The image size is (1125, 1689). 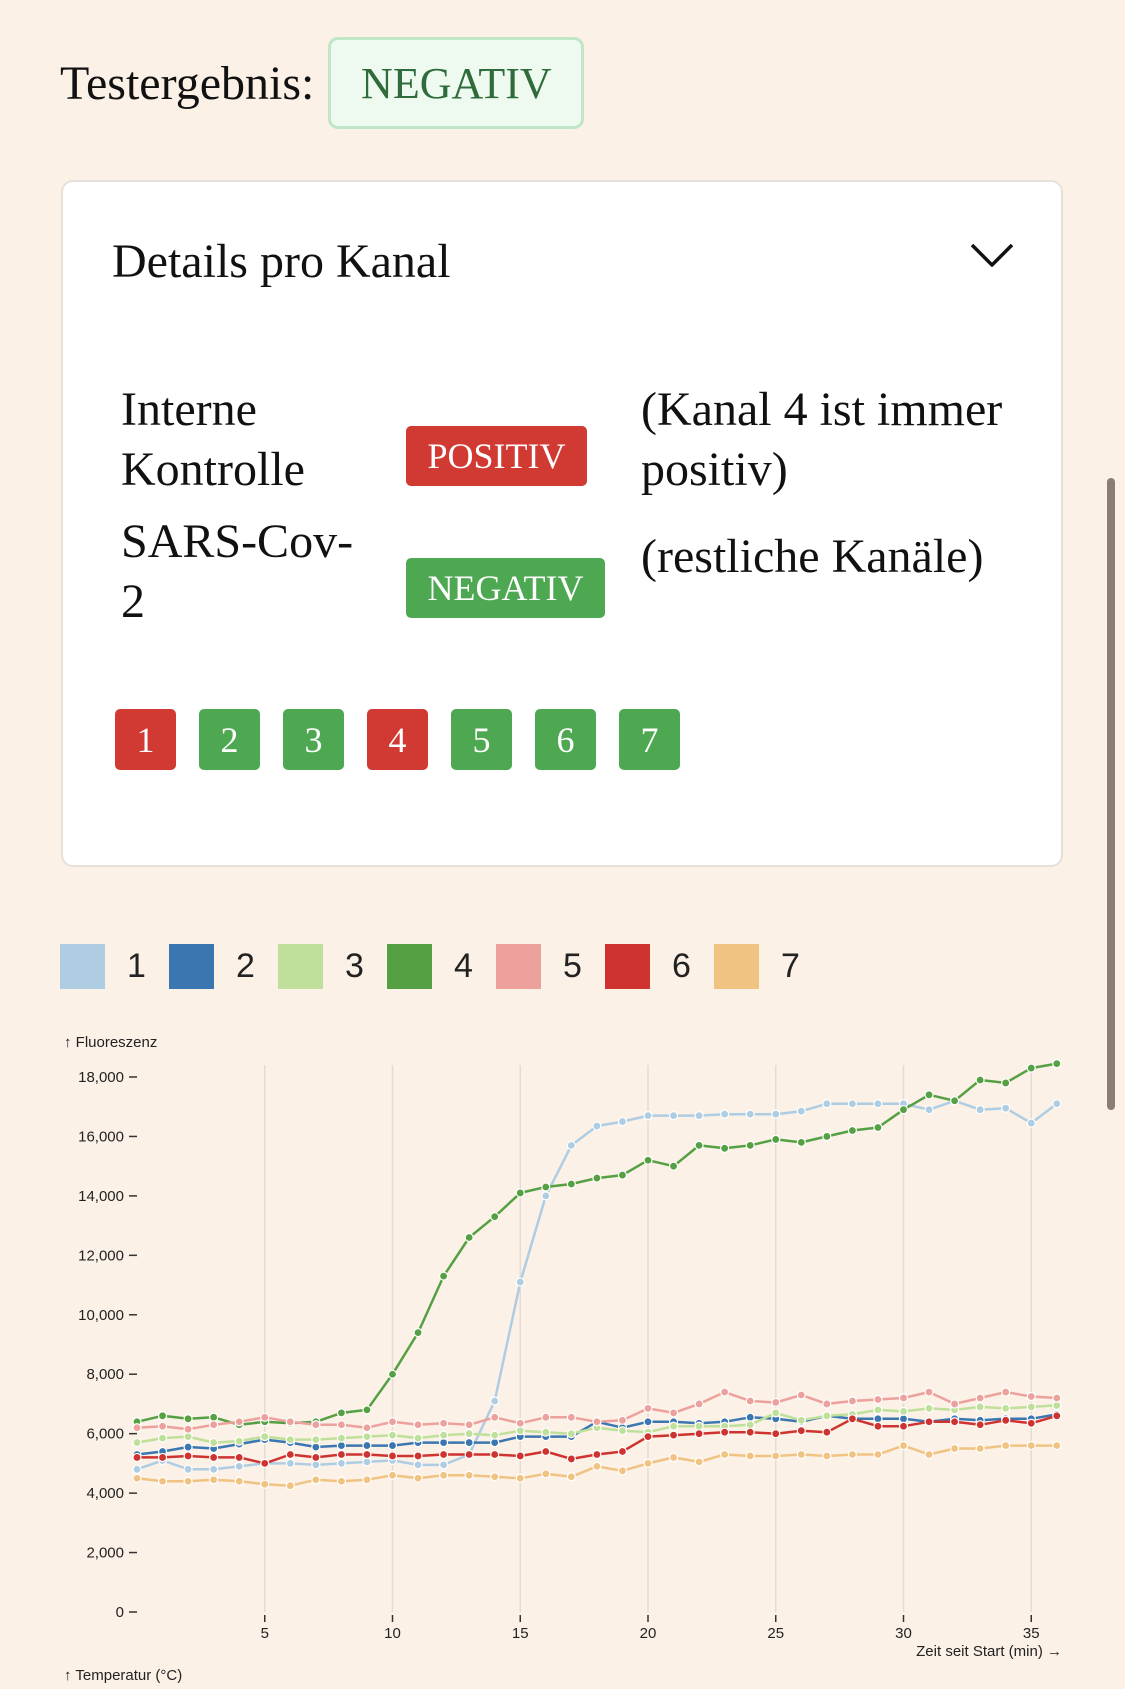 I want to click on channel-3-badge: 3, so click(x=313, y=739).